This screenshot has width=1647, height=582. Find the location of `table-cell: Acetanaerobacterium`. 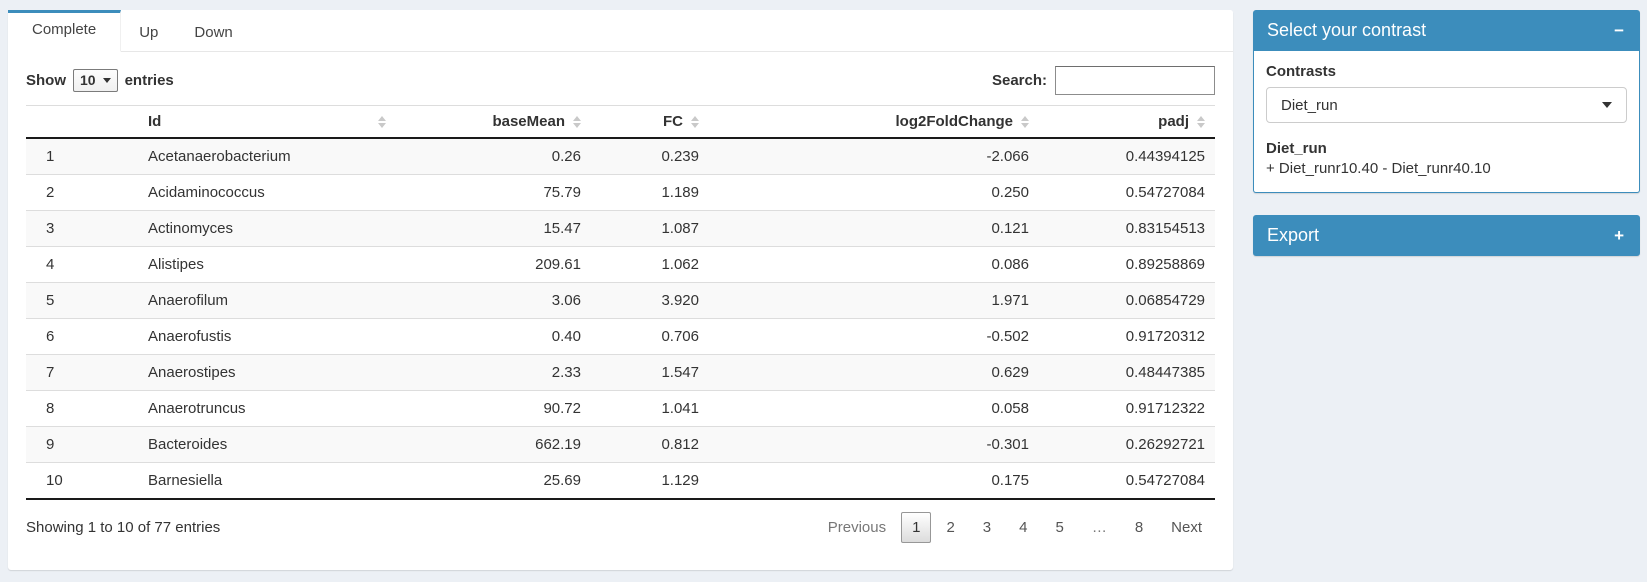

table-cell: Acetanaerobacterium is located at coordinates (219, 156).